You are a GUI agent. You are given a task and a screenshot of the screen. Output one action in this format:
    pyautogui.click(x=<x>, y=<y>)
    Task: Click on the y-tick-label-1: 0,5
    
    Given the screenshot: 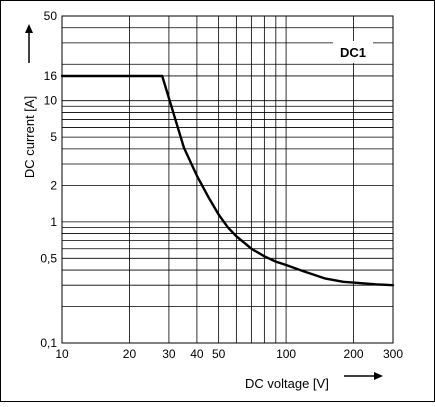 What is the action you would take?
    pyautogui.click(x=48, y=258)
    